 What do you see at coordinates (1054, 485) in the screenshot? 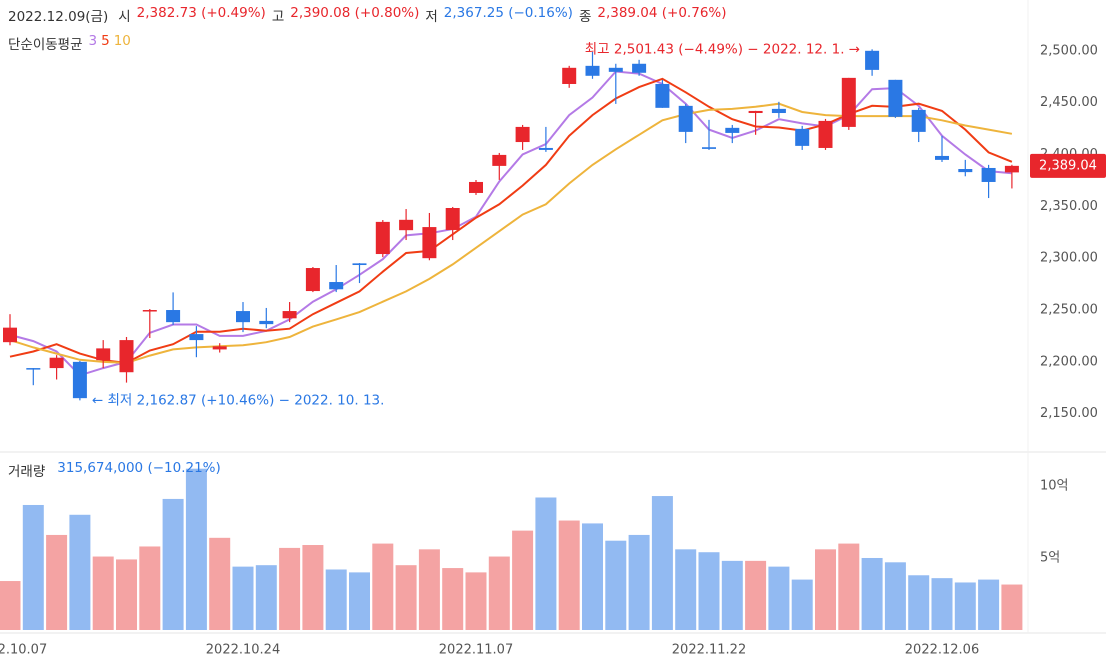
I see `y-tick-label: 10억` at bounding box center [1054, 485].